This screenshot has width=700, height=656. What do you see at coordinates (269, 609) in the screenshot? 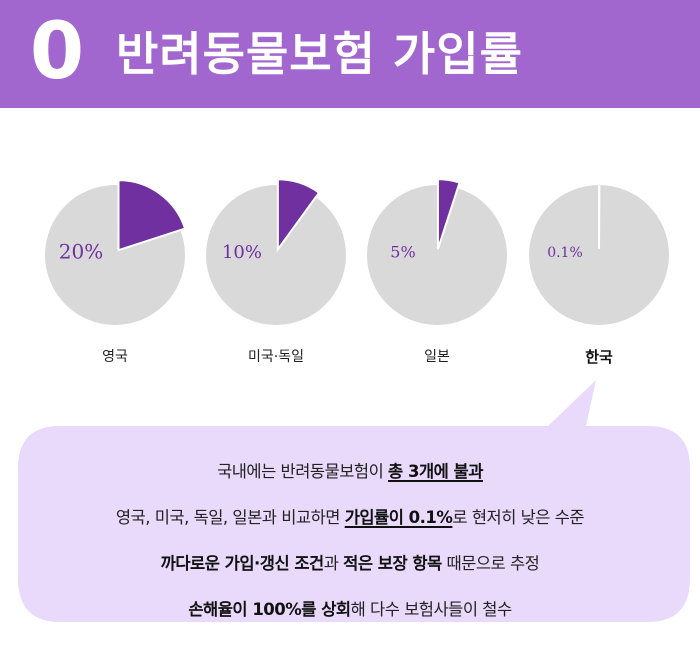
I see `callout-line-4-segment-1: 손해율이 100%를 상회` at bounding box center [269, 609].